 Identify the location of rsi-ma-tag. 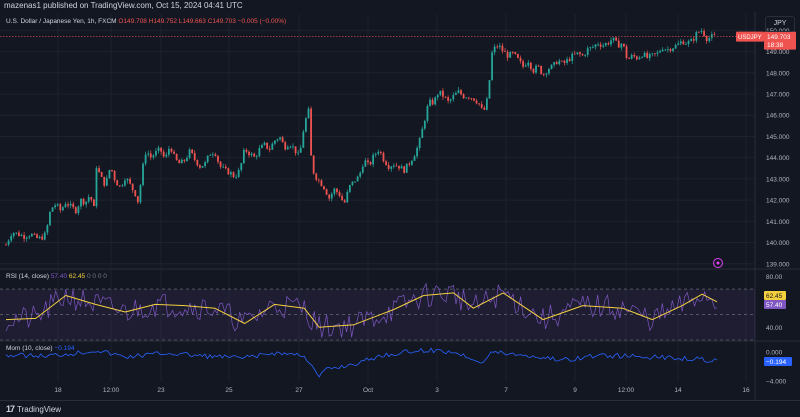
(775, 295).